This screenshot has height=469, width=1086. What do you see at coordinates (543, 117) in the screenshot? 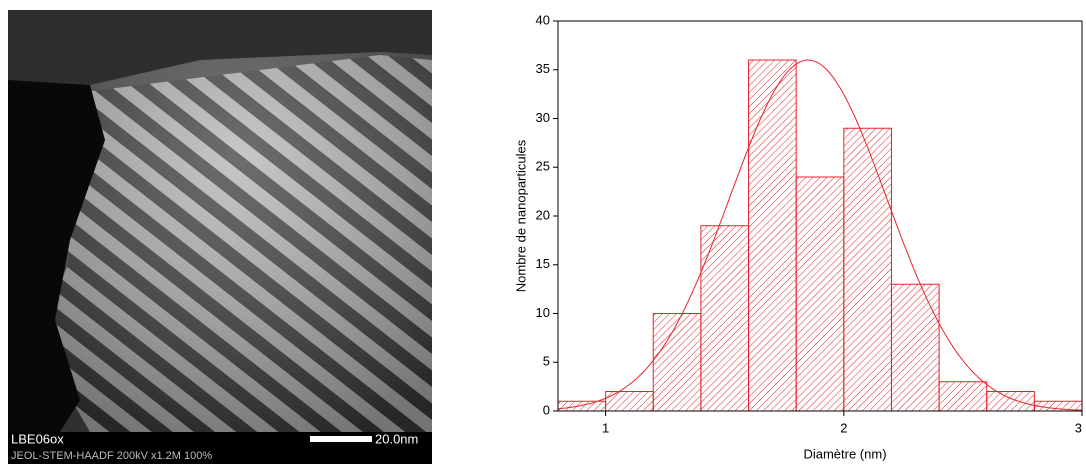
I see `y-tick-label: 30` at bounding box center [543, 117].